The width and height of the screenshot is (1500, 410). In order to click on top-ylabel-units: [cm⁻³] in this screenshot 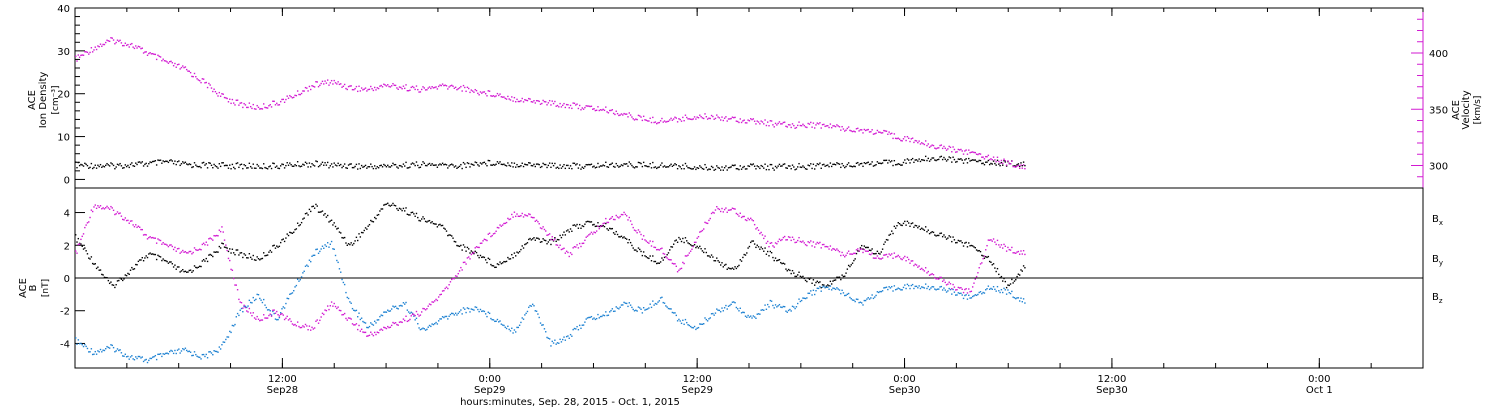, I will do `click(56, 99)`.